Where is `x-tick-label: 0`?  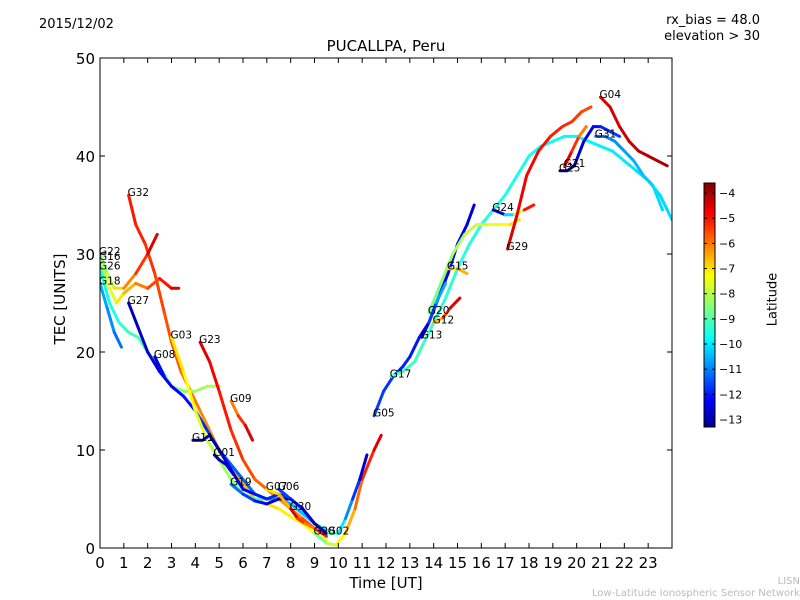 x-tick-label: 0 is located at coordinates (100, 563).